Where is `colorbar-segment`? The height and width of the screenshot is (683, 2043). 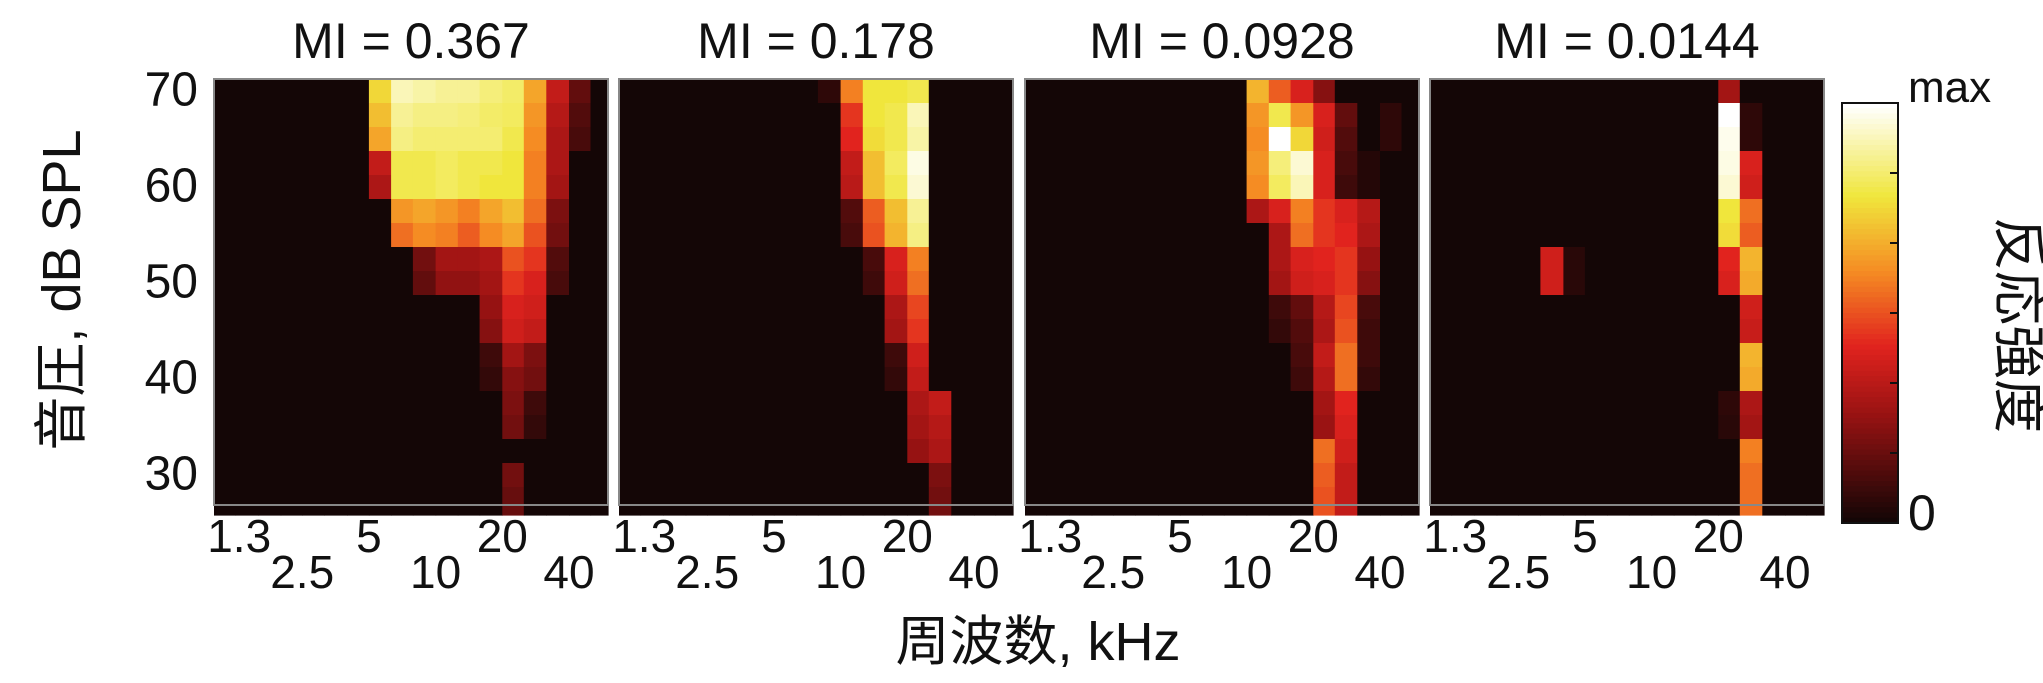 colorbar-segment is located at coordinates (1870, 394).